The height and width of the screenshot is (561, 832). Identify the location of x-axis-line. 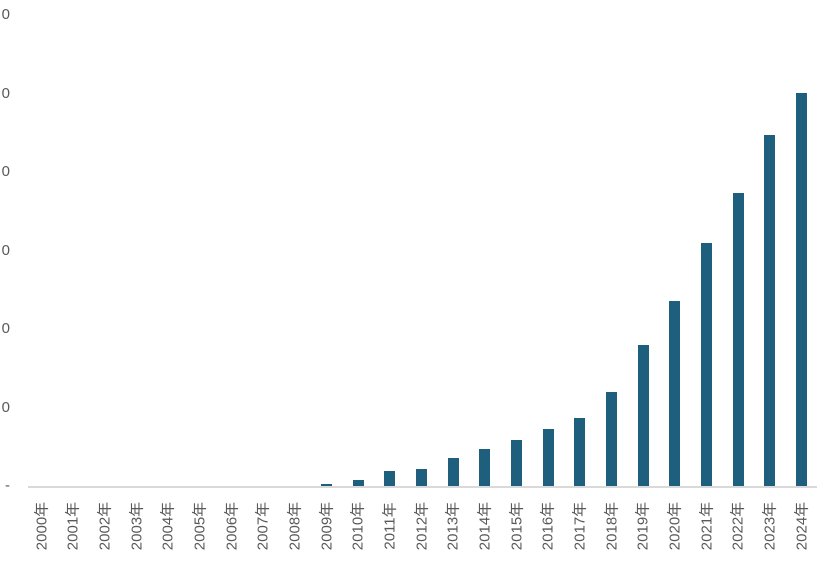
(422, 487).